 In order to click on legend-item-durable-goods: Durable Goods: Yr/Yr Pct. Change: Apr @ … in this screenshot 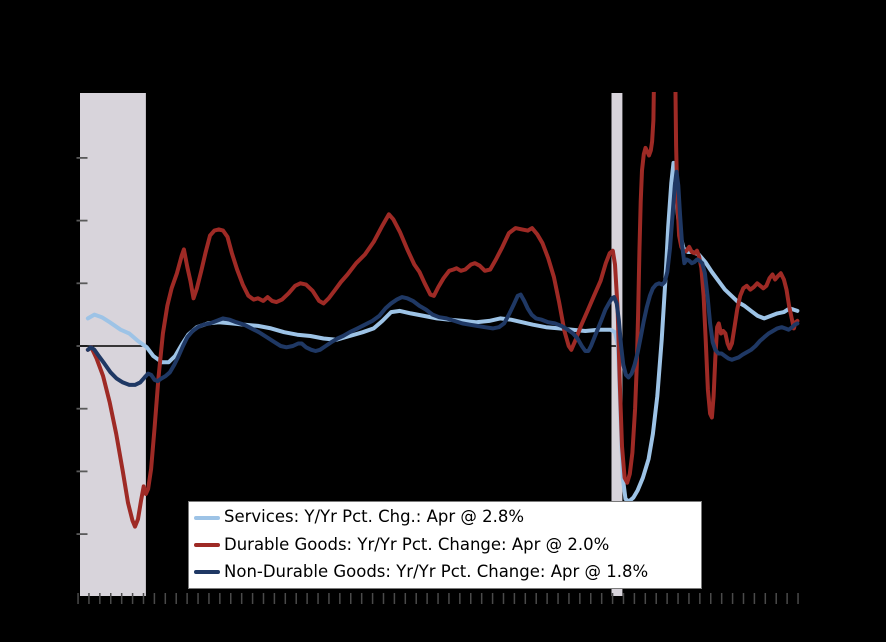, I will do `click(444, 544)`.